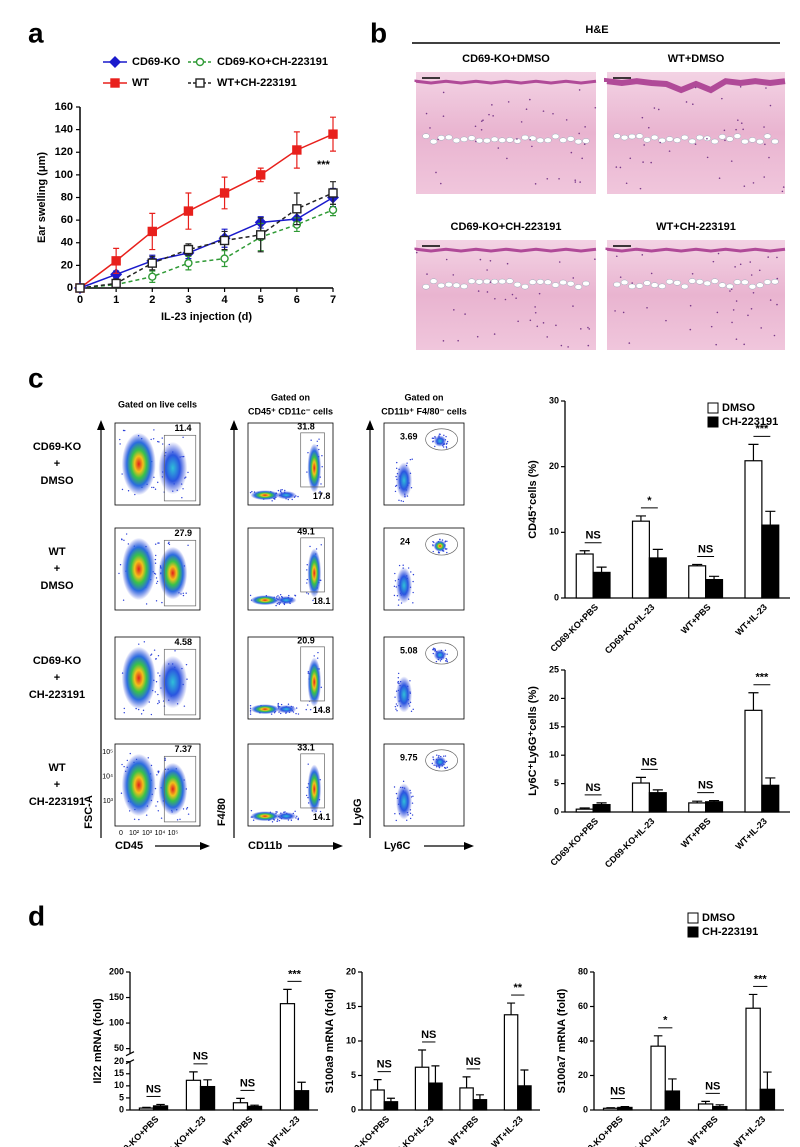 Image resolution: width=800 pixels, height=1147 pixels. What do you see at coordinates (409, 650) in the screenshot?
I see `gate-value: 5.08` at bounding box center [409, 650].